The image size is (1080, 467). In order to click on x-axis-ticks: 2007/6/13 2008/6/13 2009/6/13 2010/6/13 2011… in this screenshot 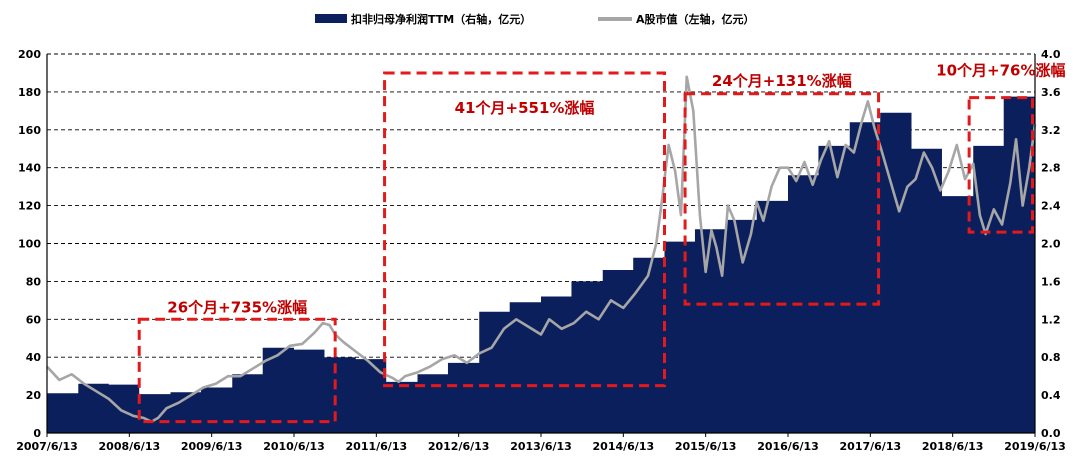, I will do `click(541, 443)`.